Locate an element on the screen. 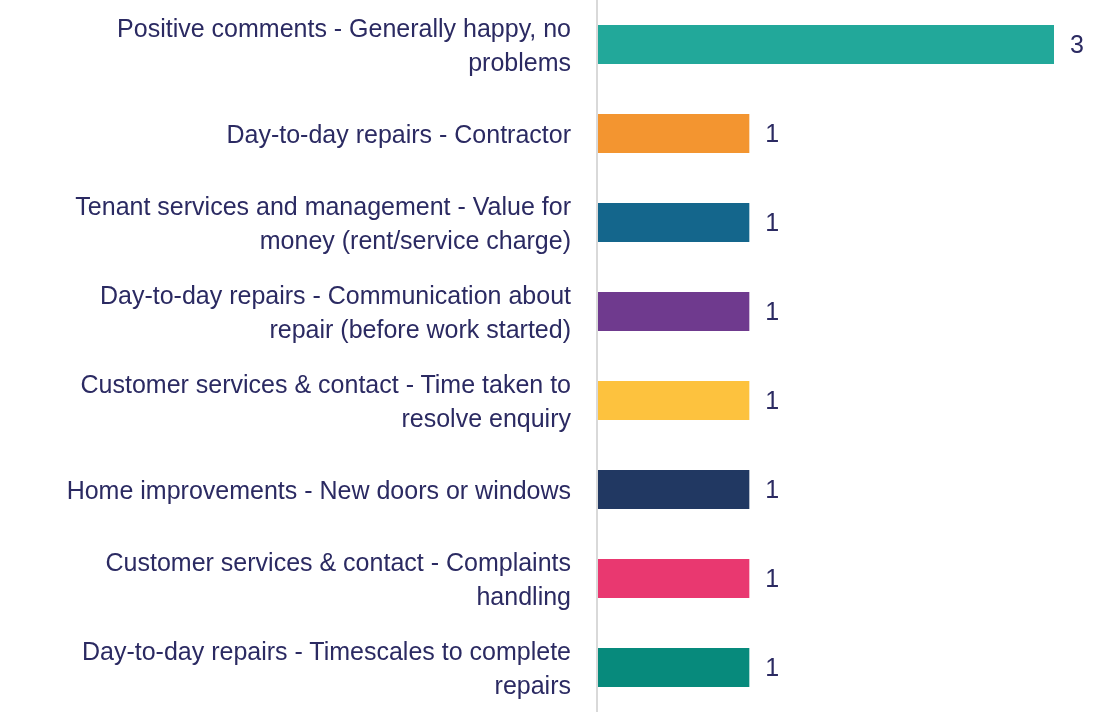  y-tick-label: Customer services & contact - Time taken to resolve enquiry is located at coordinates (326, 400).